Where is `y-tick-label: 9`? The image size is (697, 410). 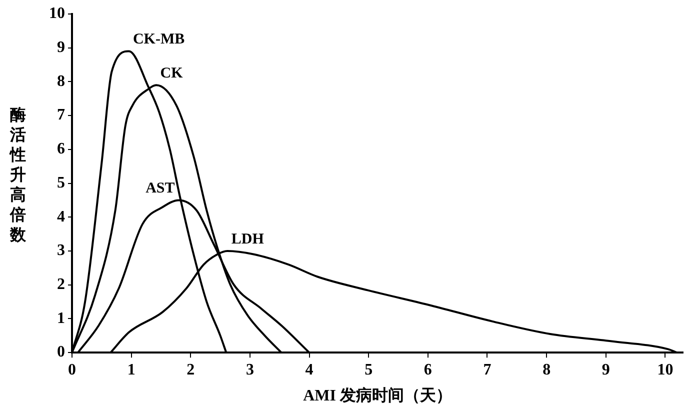
y-tick-label: 9 is located at coordinates (61, 47).